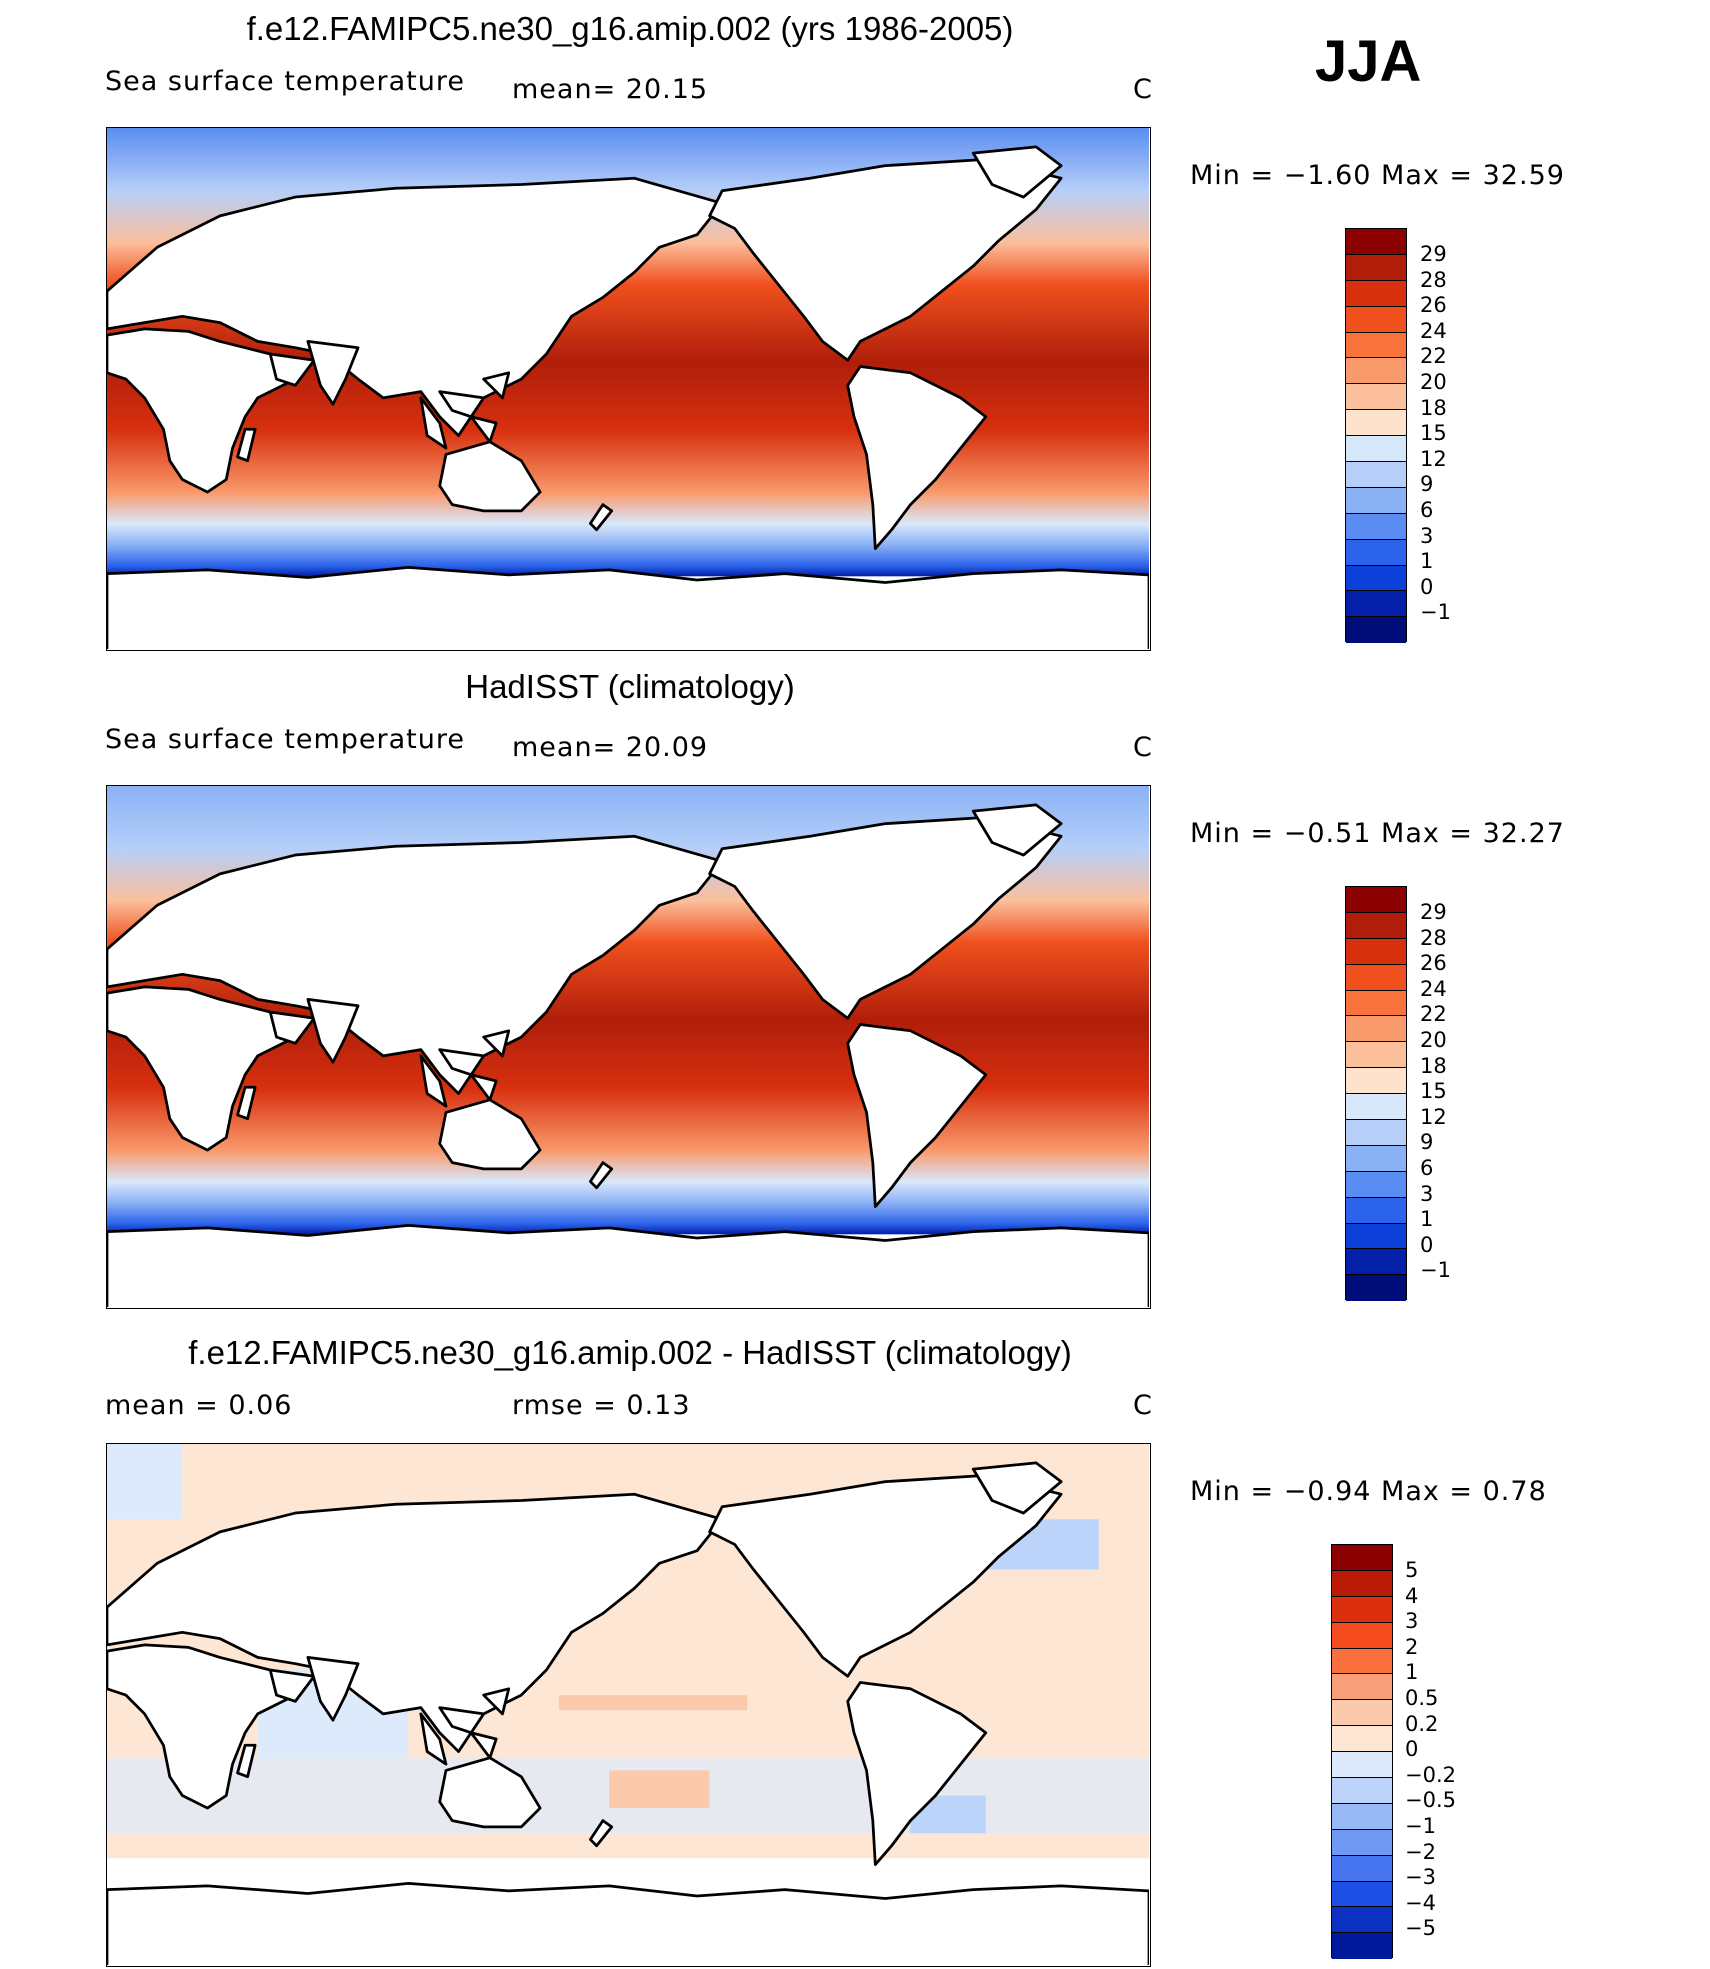  I want to click on panel2-units: C, so click(1143, 747).